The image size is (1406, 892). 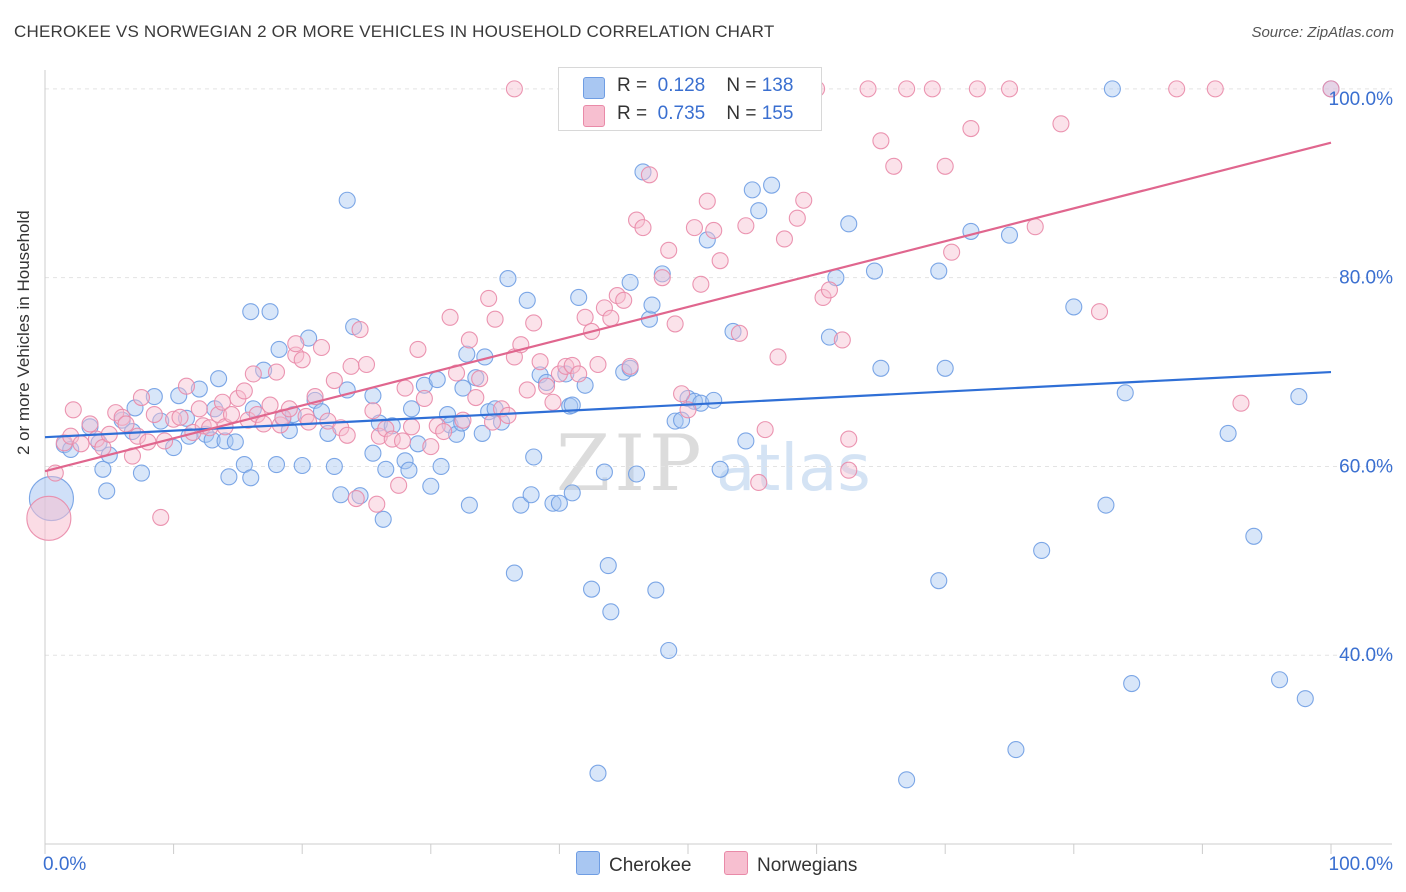 What do you see at coordinates (777, 113) in the screenshot?
I see `legend-n-value: 155` at bounding box center [777, 113].